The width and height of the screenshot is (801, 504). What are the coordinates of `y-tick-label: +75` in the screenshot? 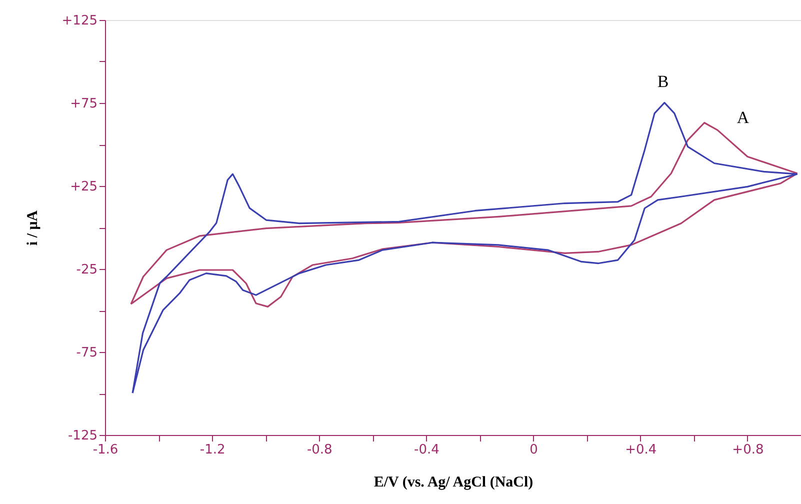 It's located at (84, 104).